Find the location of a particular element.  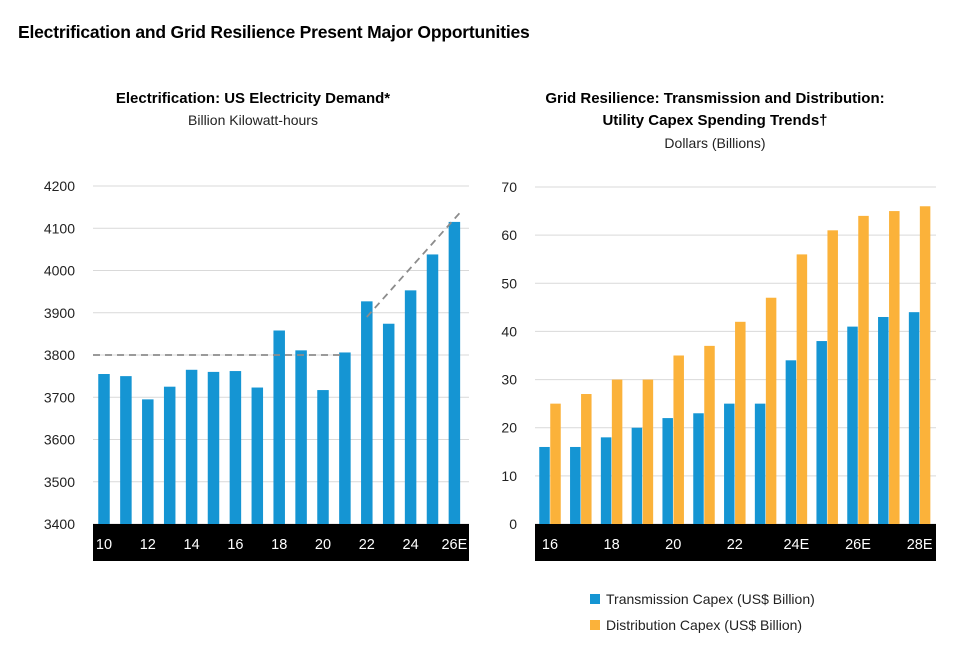

left-y-tick-label: 3900 is located at coordinates (59, 313).